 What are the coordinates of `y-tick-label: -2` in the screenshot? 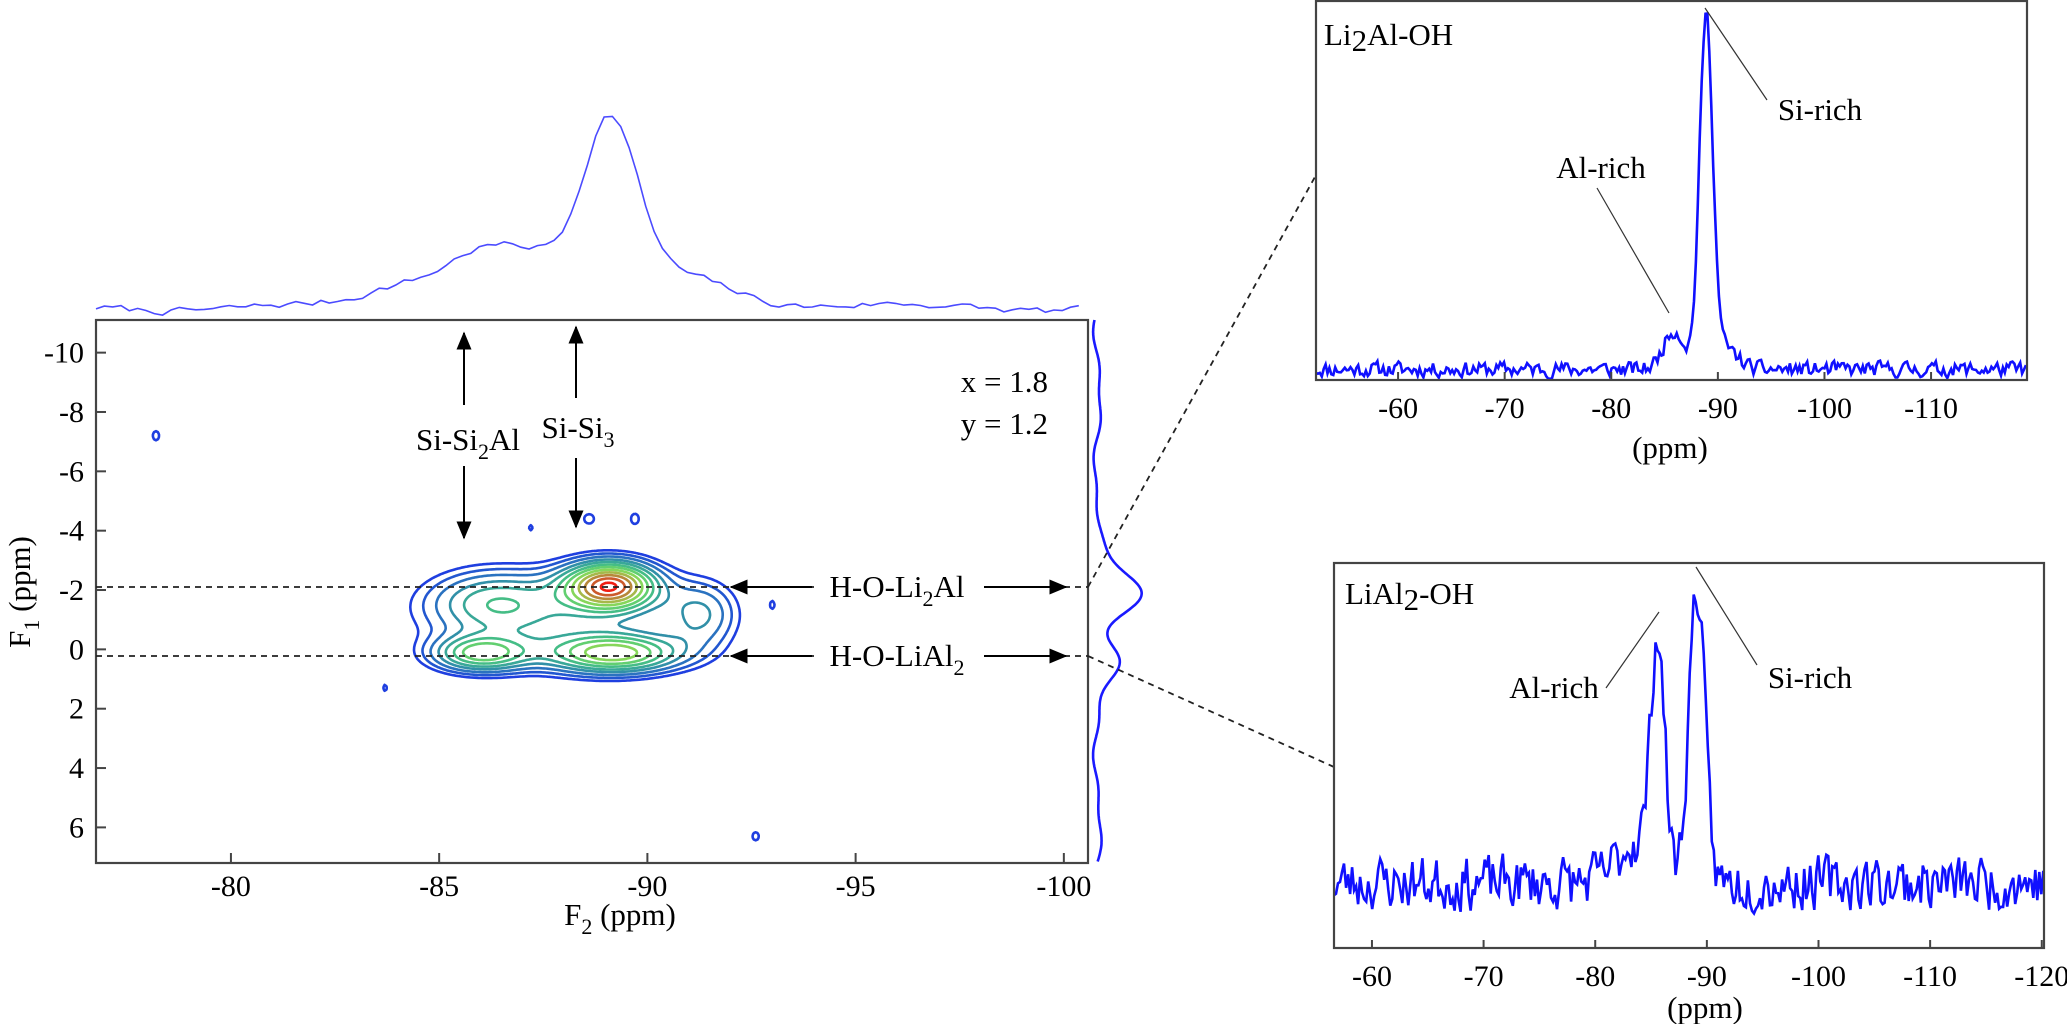 It's located at (71, 590).